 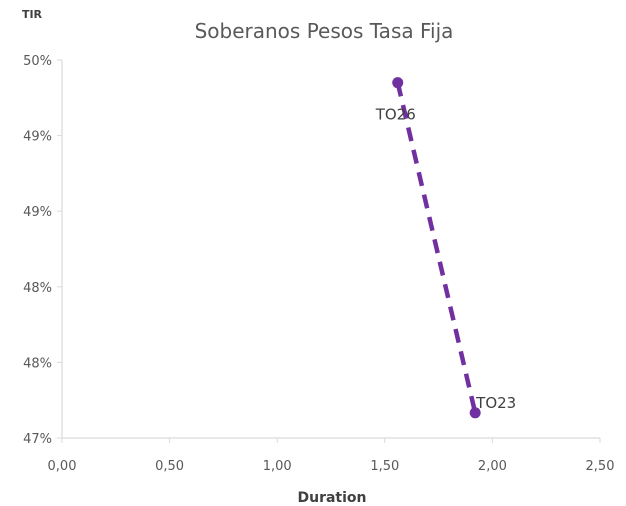 I want to click on chart-title: Soberanos Pesos Tasa Fija, so click(x=324, y=31).